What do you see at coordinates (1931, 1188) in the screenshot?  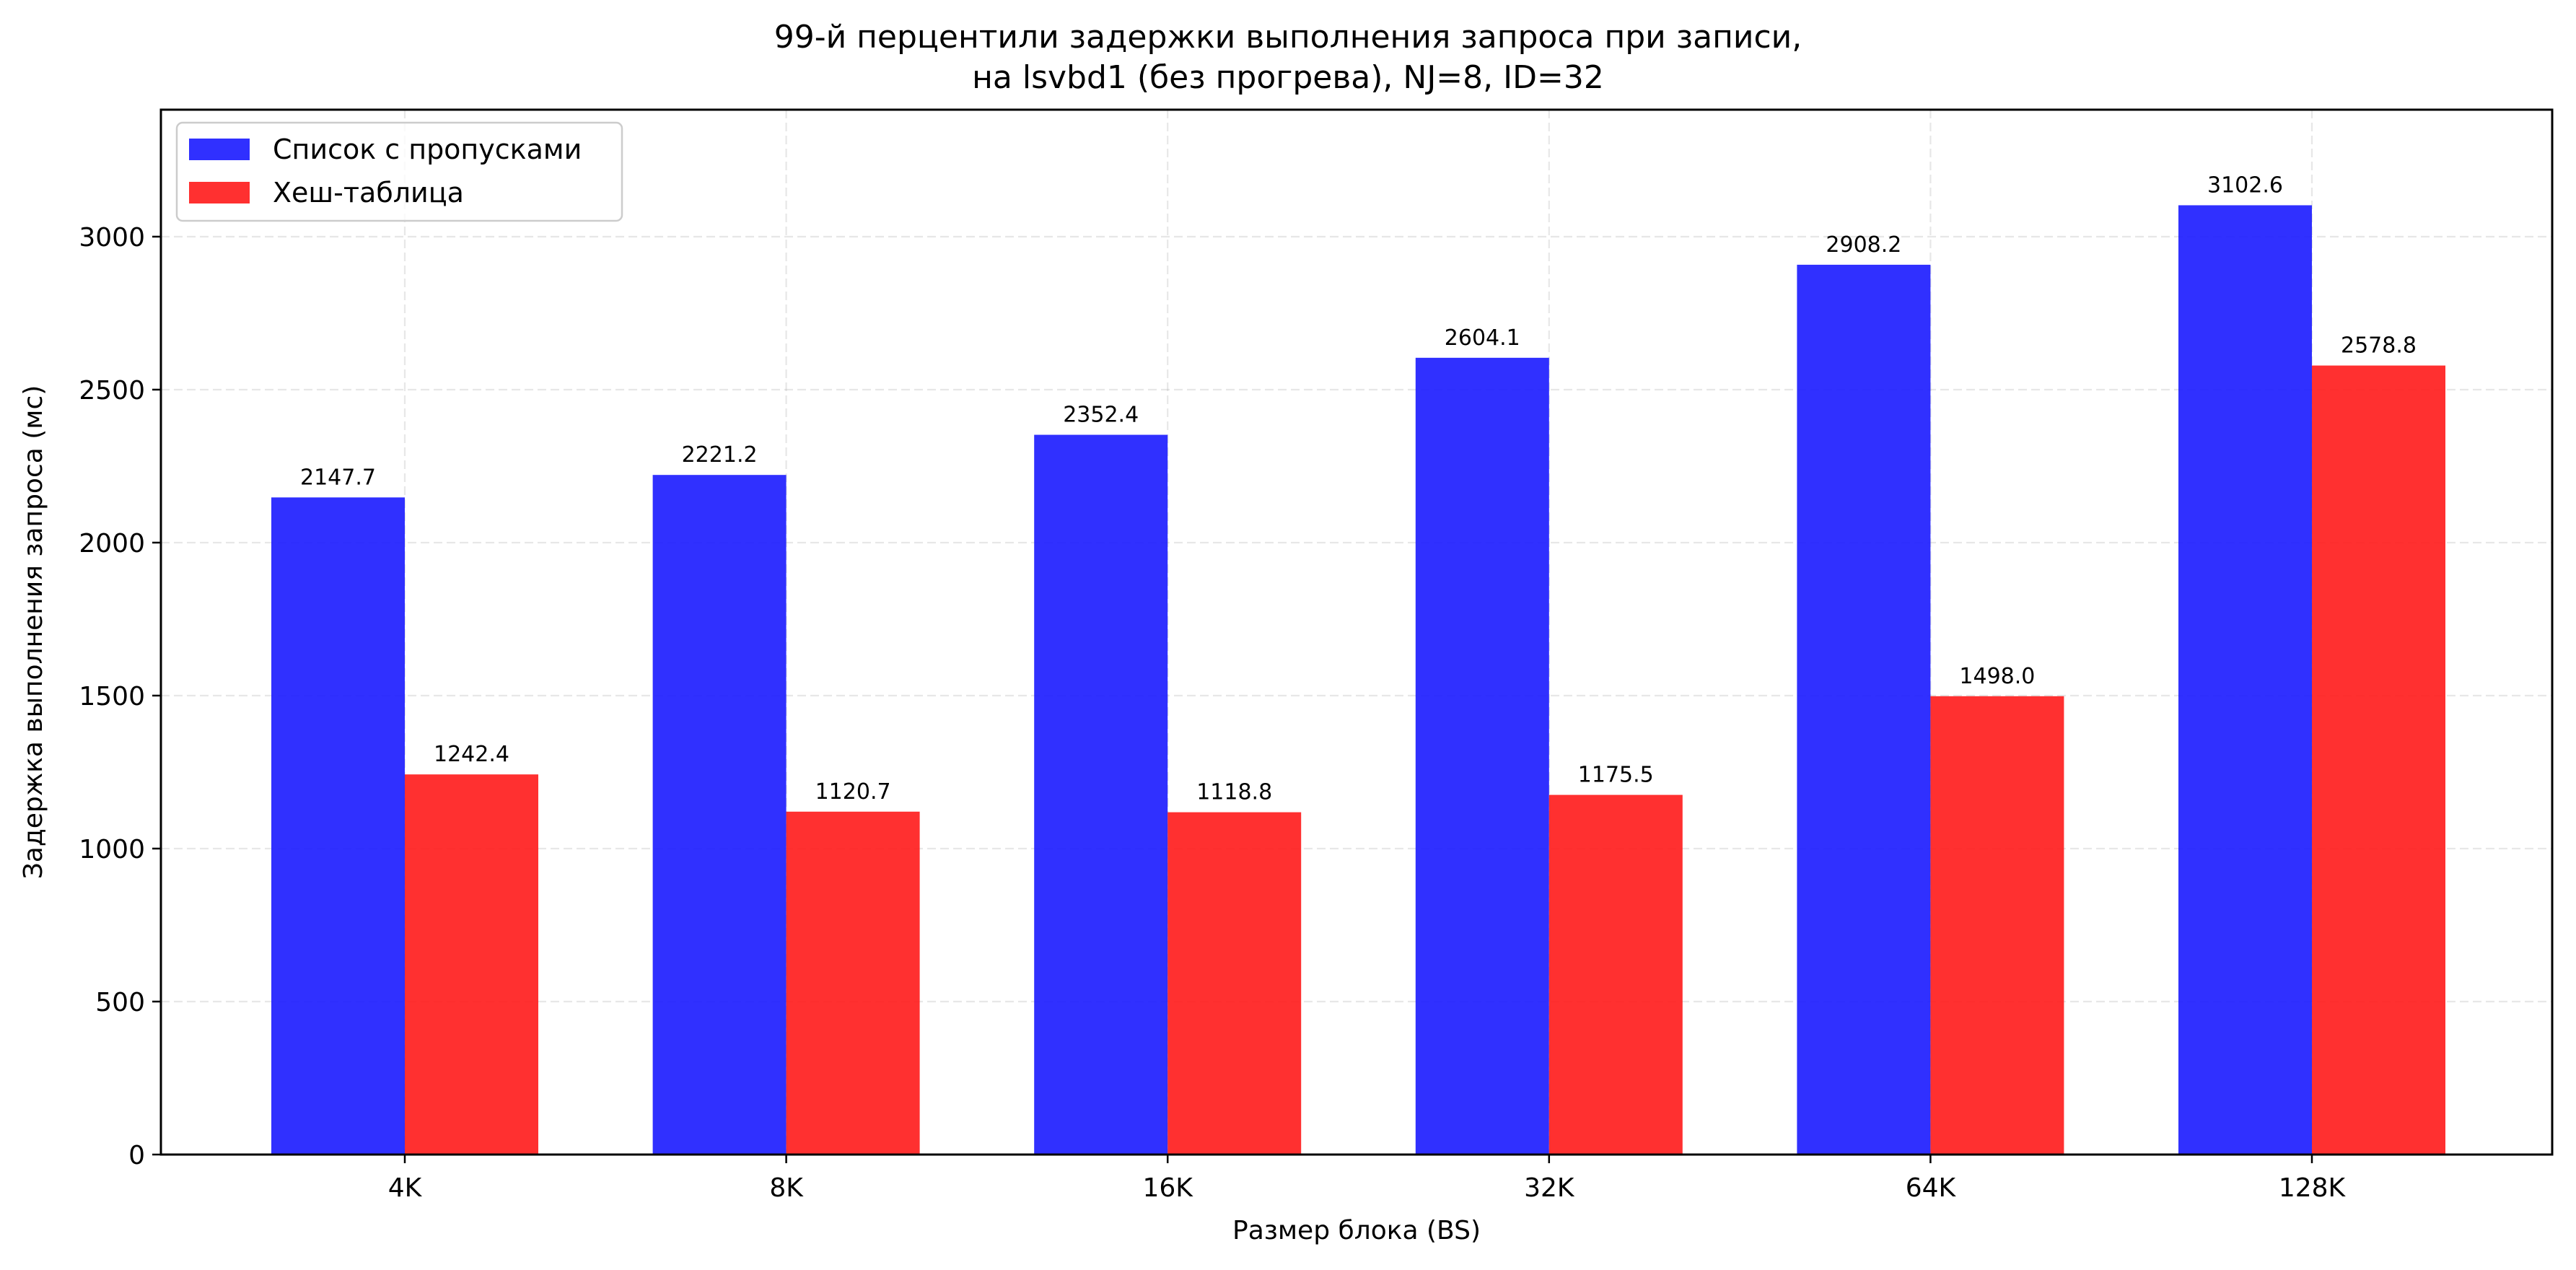 I see `x-tick-label-4: 64K` at bounding box center [1931, 1188].